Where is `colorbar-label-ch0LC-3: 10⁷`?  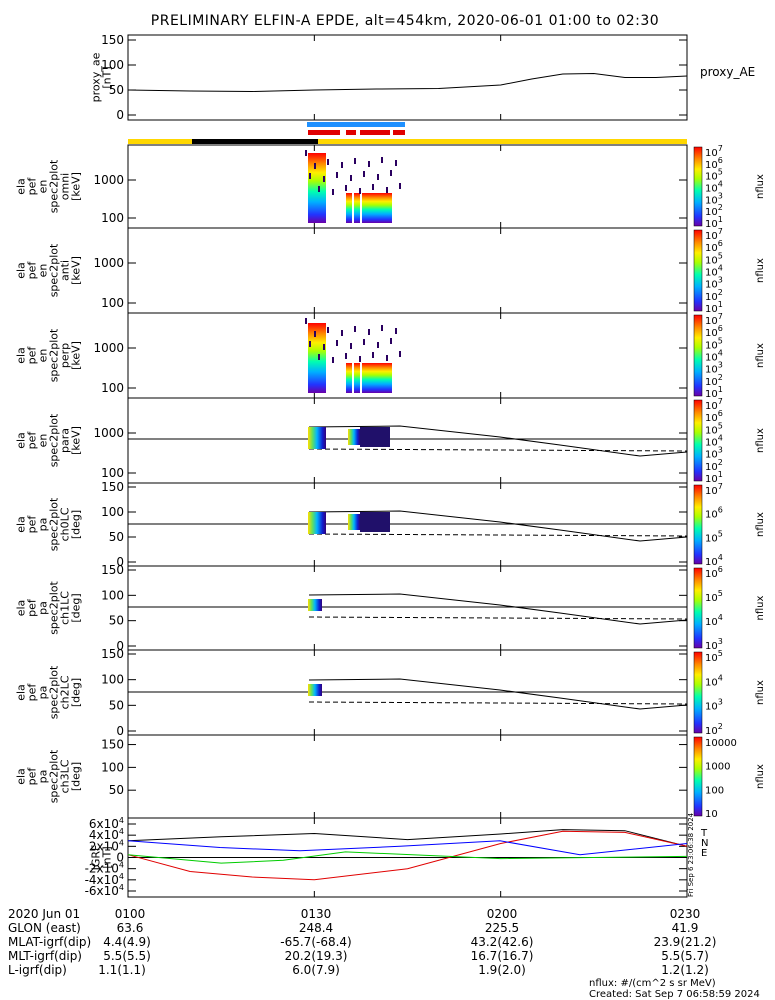 colorbar-label-ch0LC-3: 10⁷ is located at coordinates (714, 489).